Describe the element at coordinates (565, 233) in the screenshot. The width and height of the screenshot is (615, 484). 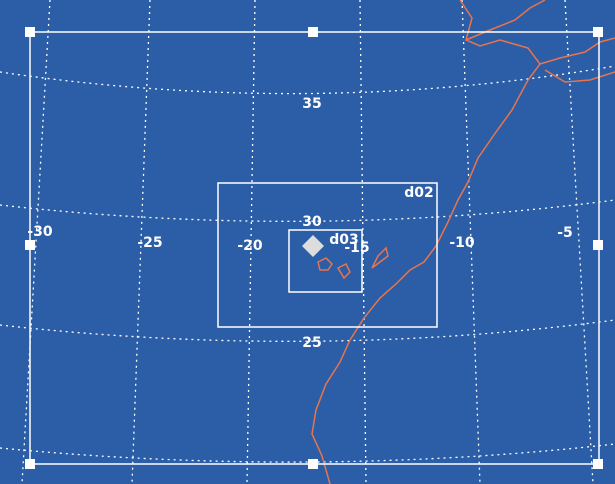
I see `longitude-label: -5` at that location.